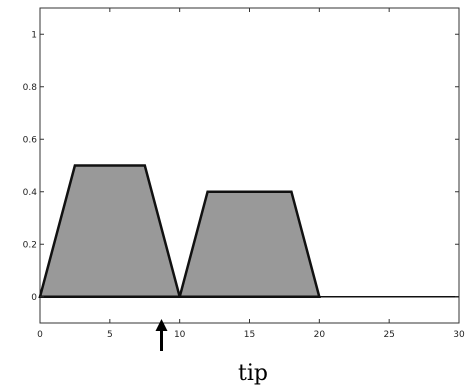 This screenshot has width=473, height=386. What do you see at coordinates (34, 298) in the screenshot?
I see `y-tick-label: 0` at bounding box center [34, 298].